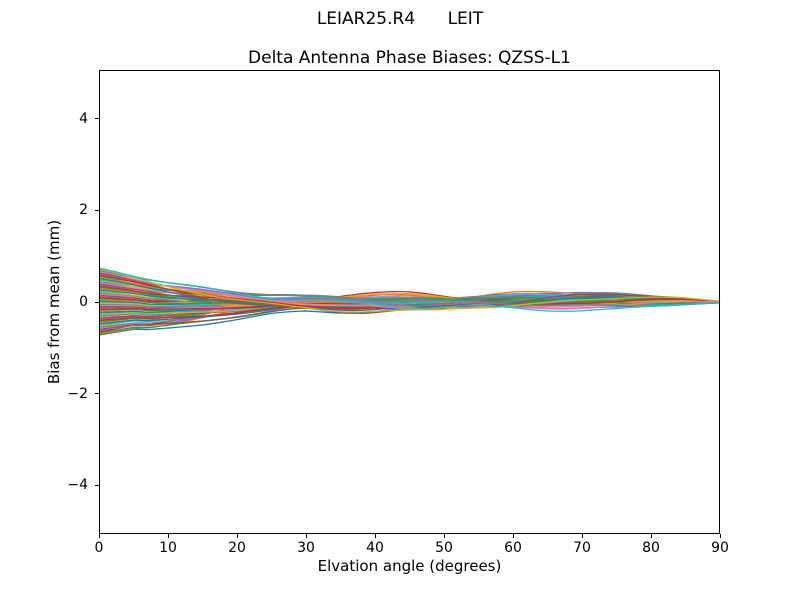 This screenshot has width=800, height=600. I want to click on y-tick-label: −2, so click(77, 393).